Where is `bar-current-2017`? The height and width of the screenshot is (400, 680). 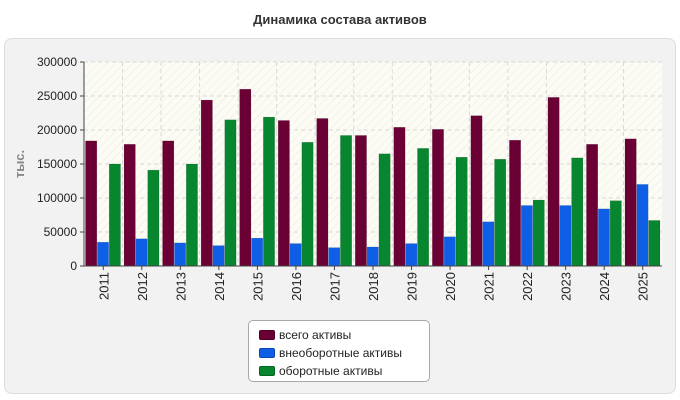 bar-current-2017 is located at coordinates (346, 201).